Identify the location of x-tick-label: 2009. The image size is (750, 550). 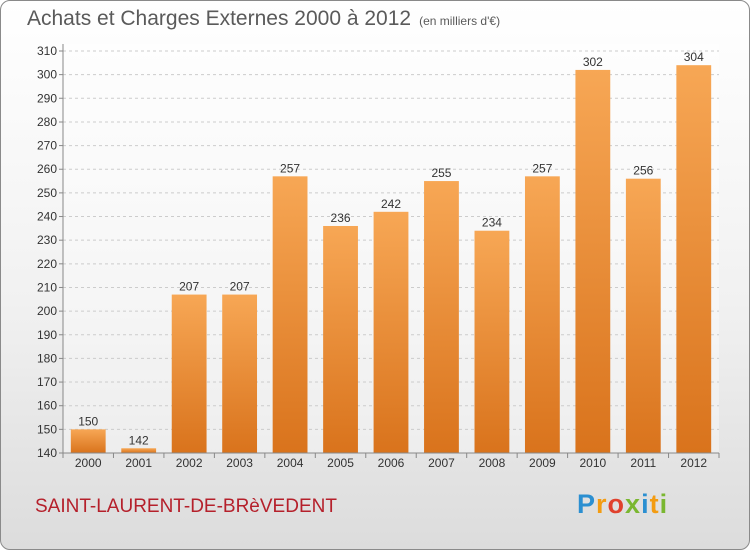
(542, 463).